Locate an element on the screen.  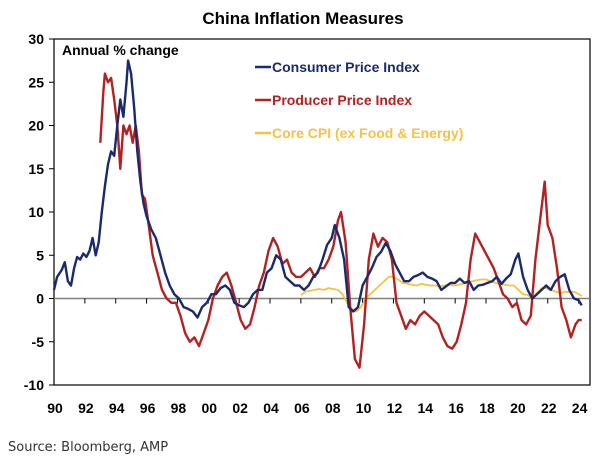
x-tick-label: 24 is located at coordinates (580, 408).